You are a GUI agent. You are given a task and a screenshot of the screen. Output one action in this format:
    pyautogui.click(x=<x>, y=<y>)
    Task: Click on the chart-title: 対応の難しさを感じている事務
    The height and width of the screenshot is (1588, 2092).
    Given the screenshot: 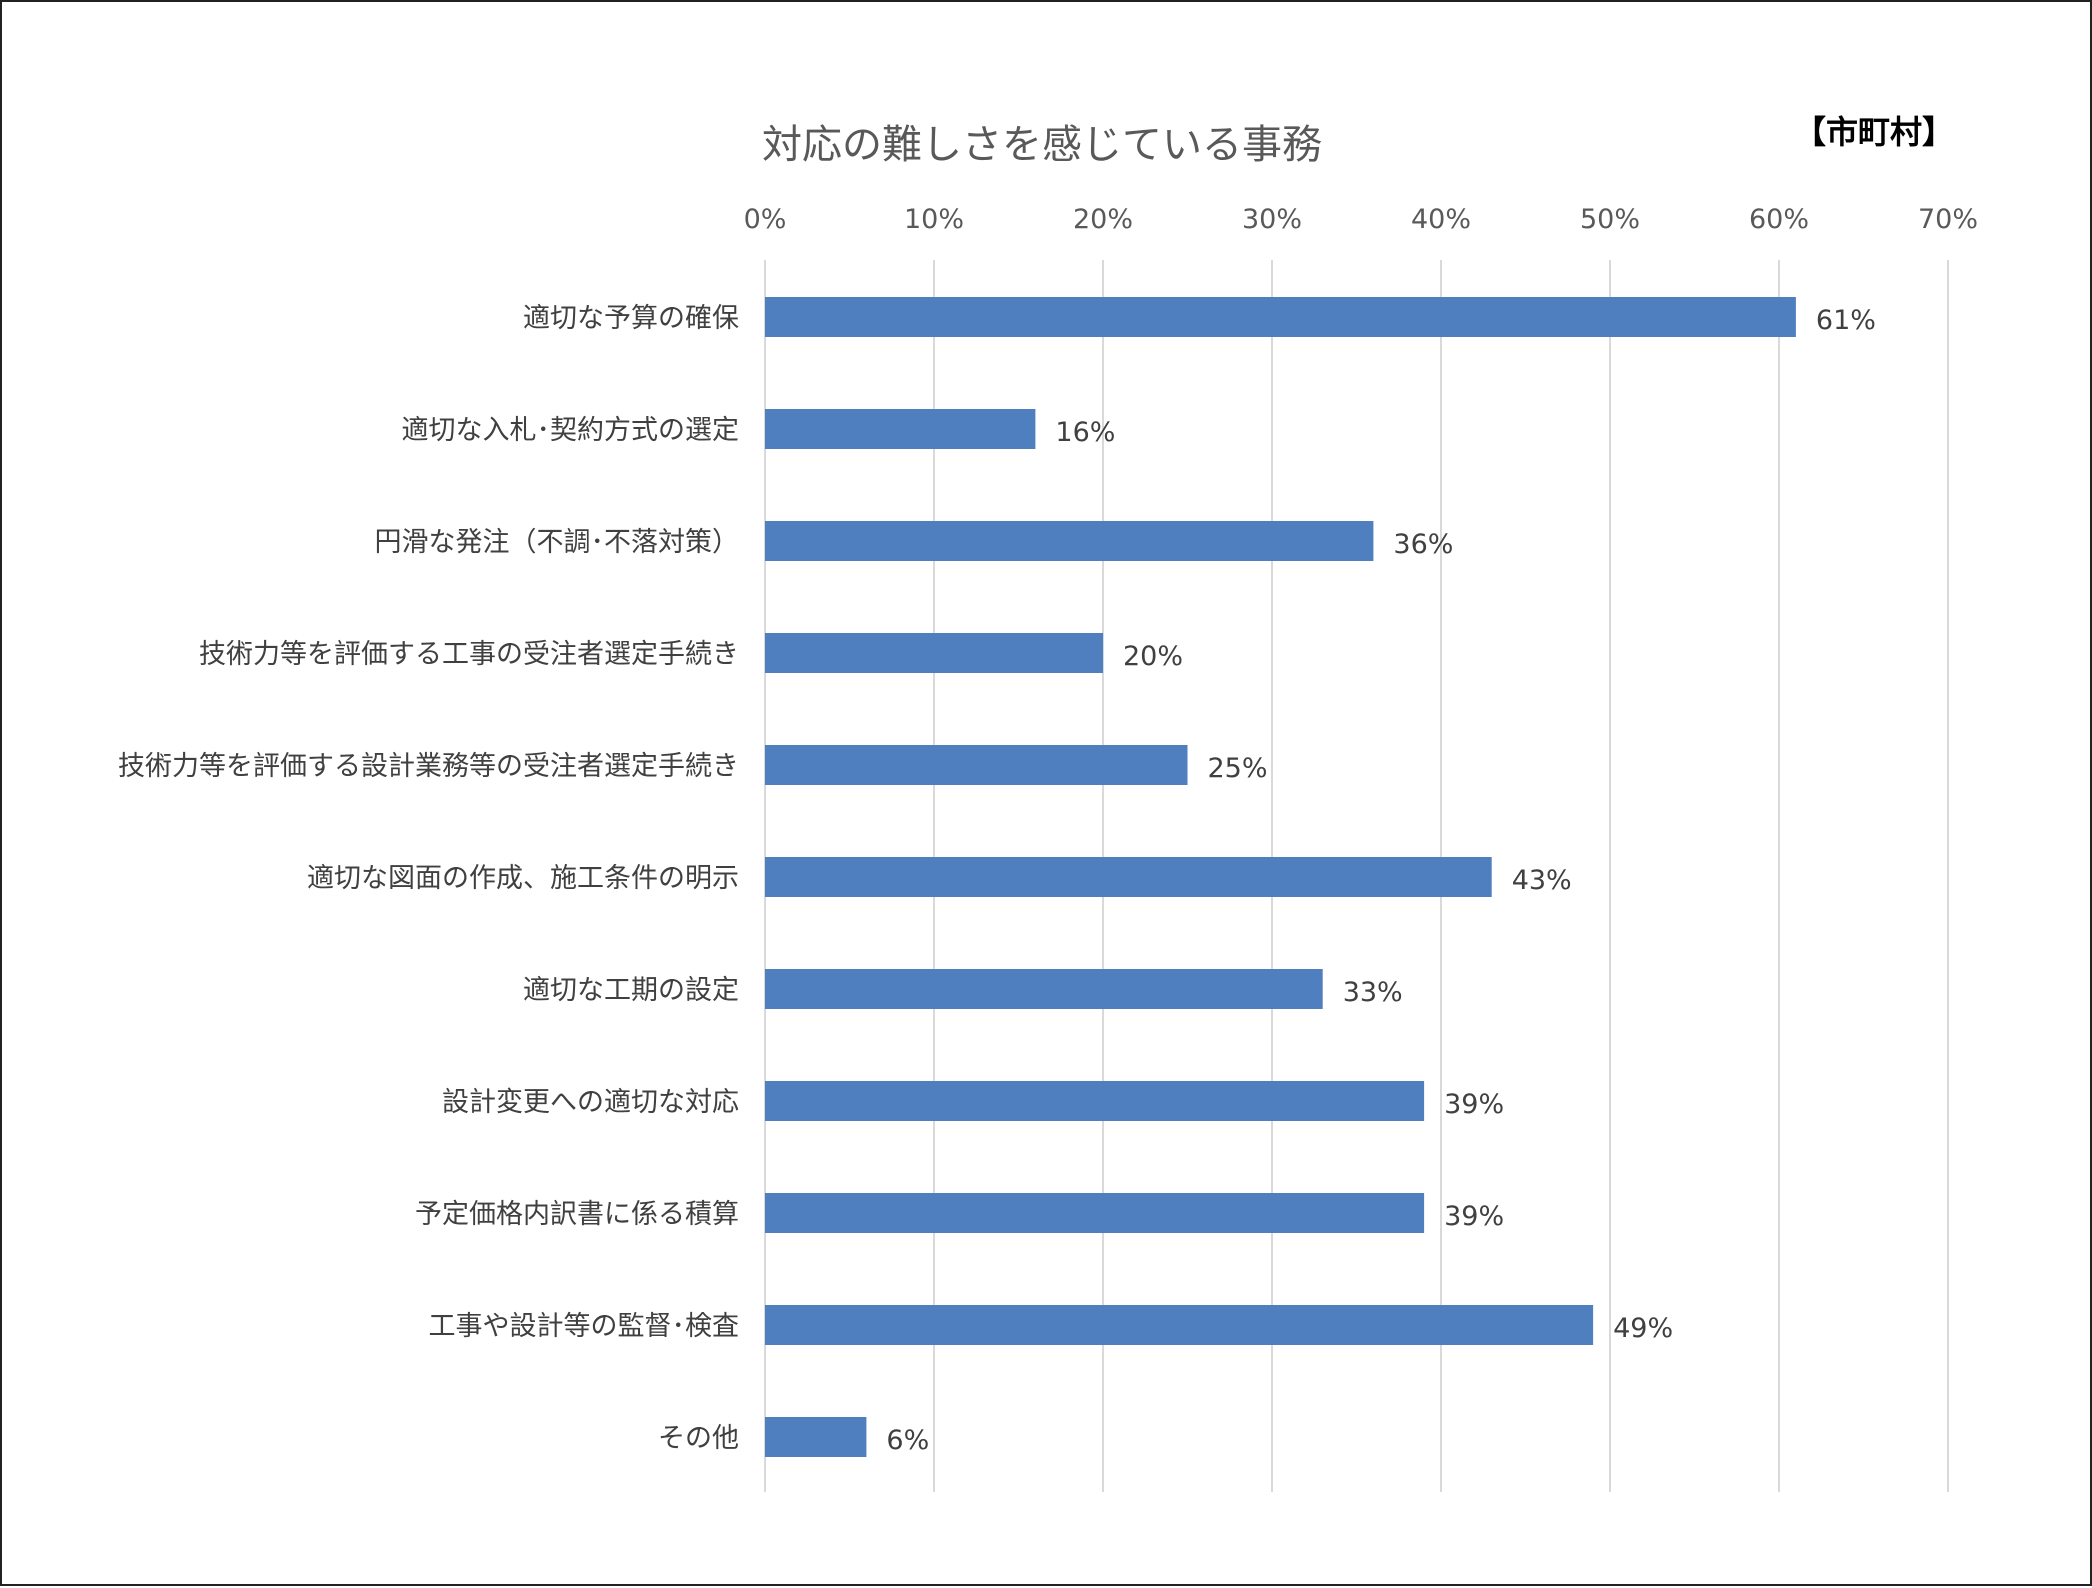 What is the action you would take?
    pyautogui.click(x=1042, y=145)
    